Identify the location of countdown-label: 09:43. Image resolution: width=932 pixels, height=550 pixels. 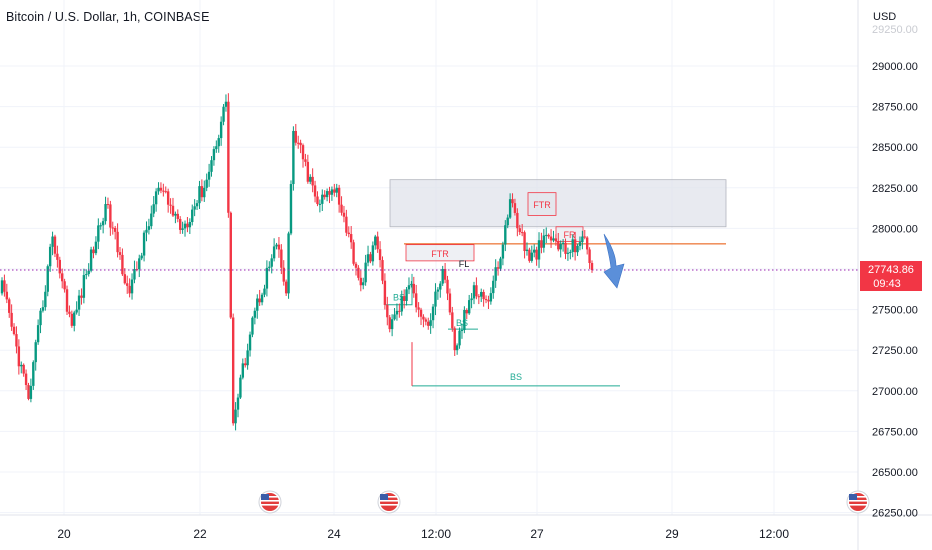
(887, 284).